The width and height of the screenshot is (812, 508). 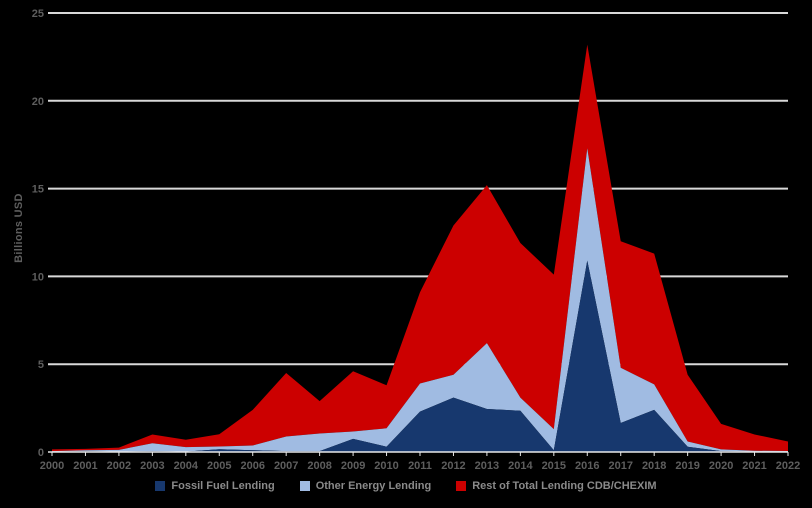 What do you see at coordinates (754, 466) in the screenshot?
I see `x-tick-label: 2021` at bounding box center [754, 466].